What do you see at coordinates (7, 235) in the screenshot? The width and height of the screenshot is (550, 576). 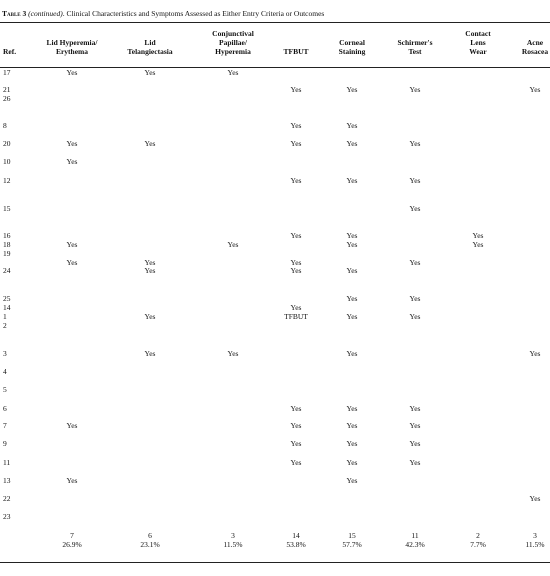 I see `ref-cell: 16` at bounding box center [7, 235].